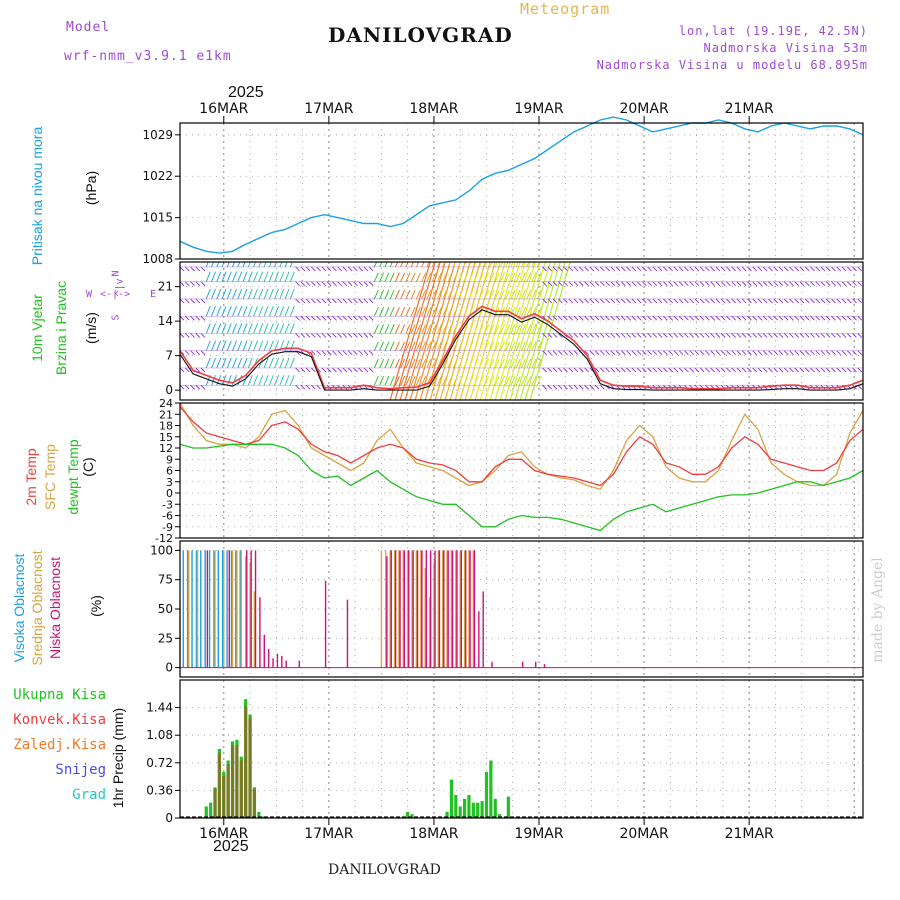  What do you see at coordinates (521, 487) in the screenshot?
I see `dewpt-temp-line` at bounding box center [521, 487].